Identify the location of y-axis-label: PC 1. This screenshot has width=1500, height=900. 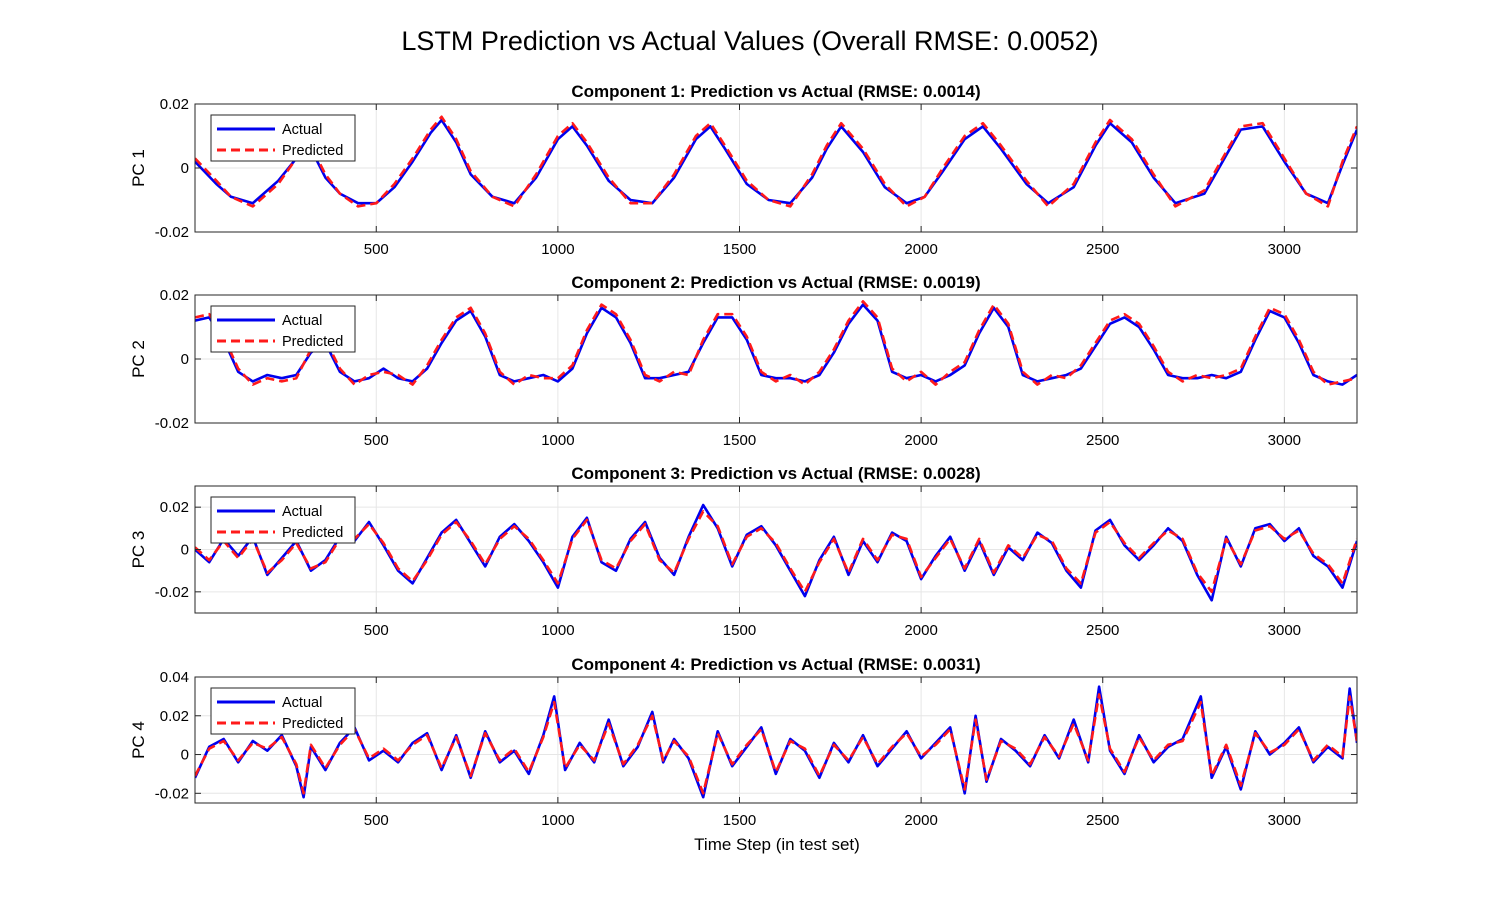
(138, 168).